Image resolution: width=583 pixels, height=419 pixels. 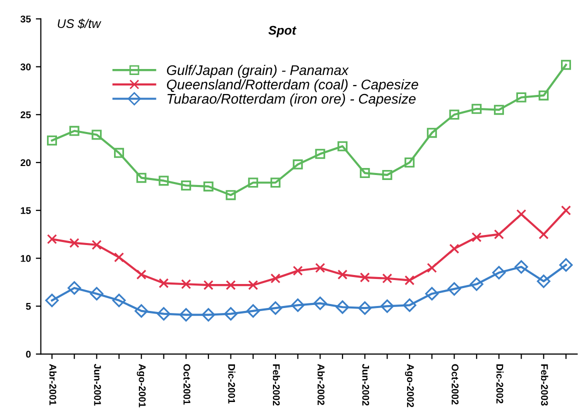 What do you see at coordinates (186, 384) in the screenshot?
I see `x-tick-label: Oct-2001` at bounding box center [186, 384].